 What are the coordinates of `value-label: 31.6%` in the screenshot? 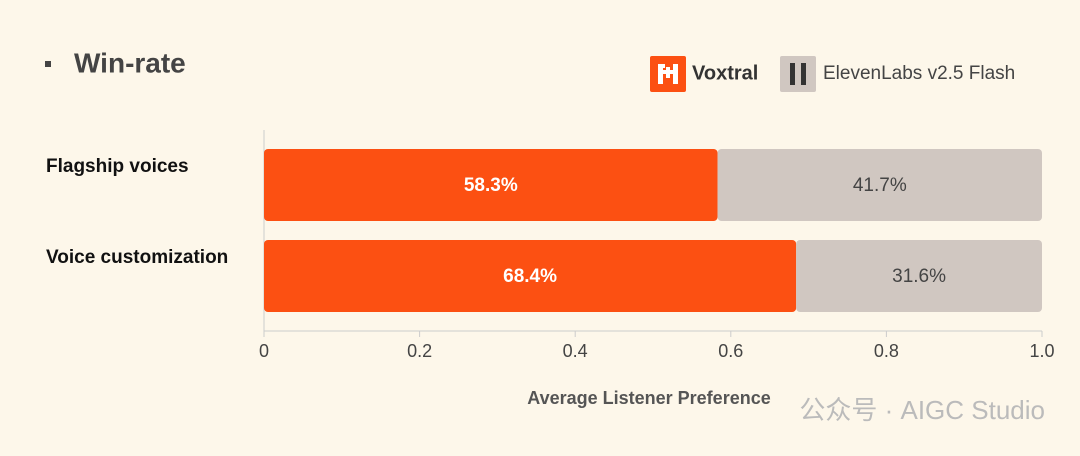 It's located at (919, 276).